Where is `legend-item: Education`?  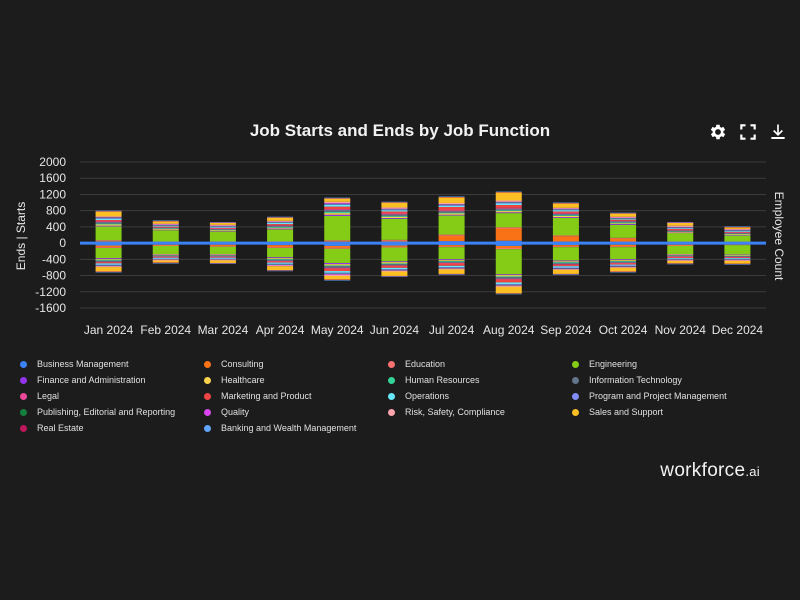 legend-item: Education is located at coordinates (480, 364).